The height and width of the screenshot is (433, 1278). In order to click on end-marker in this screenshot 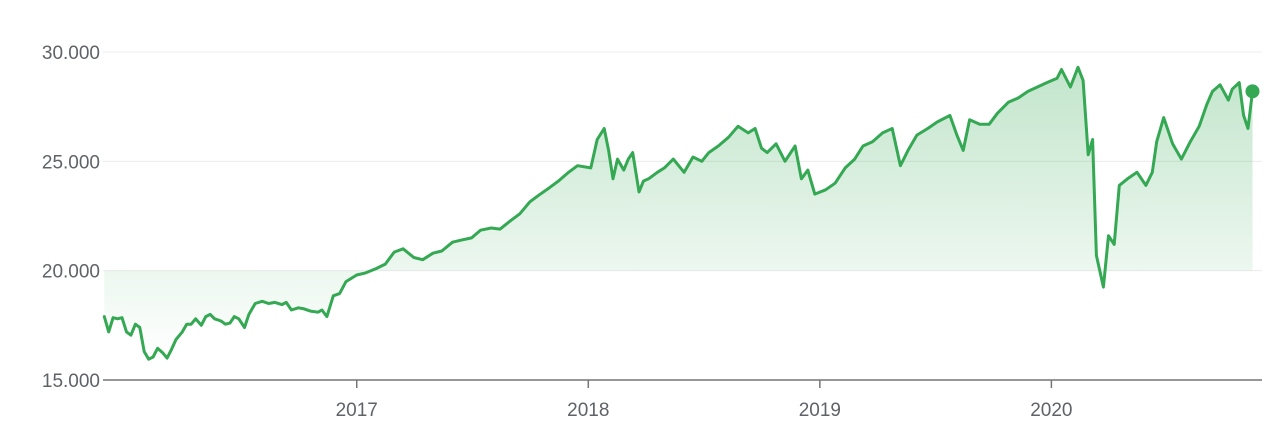, I will do `click(1252, 91)`.